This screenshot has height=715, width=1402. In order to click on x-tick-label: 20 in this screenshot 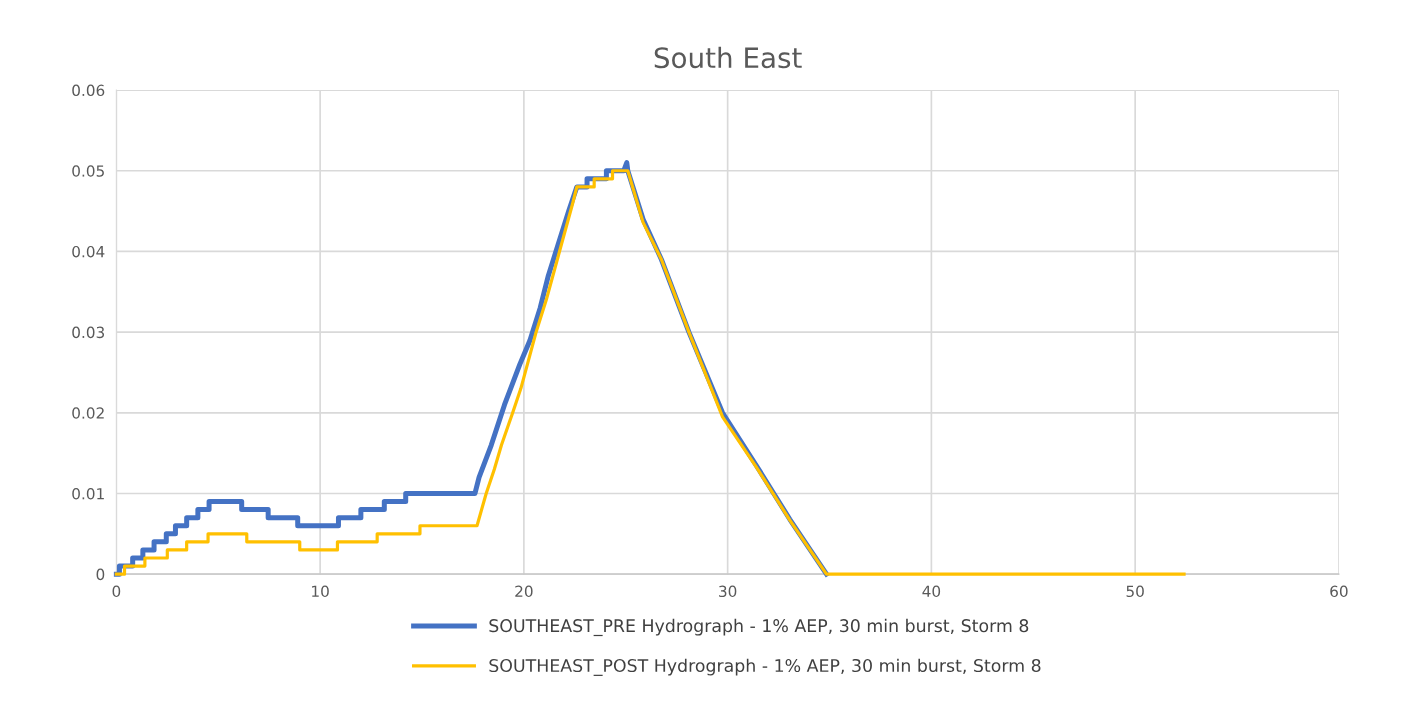, I will do `click(524, 591)`.